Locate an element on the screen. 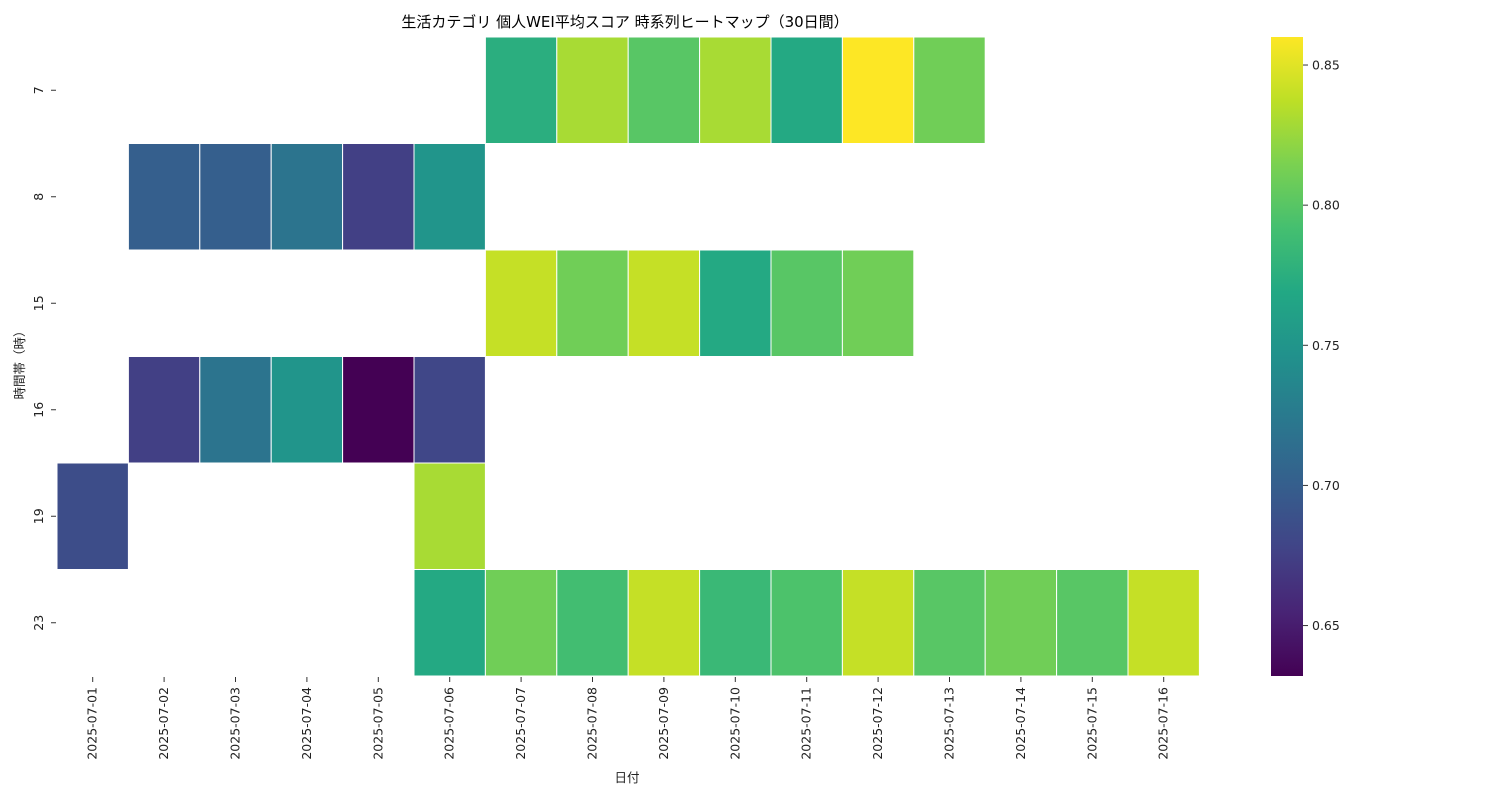  x-tick-label: 2025-07-13 is located at coordinates (949, 723).